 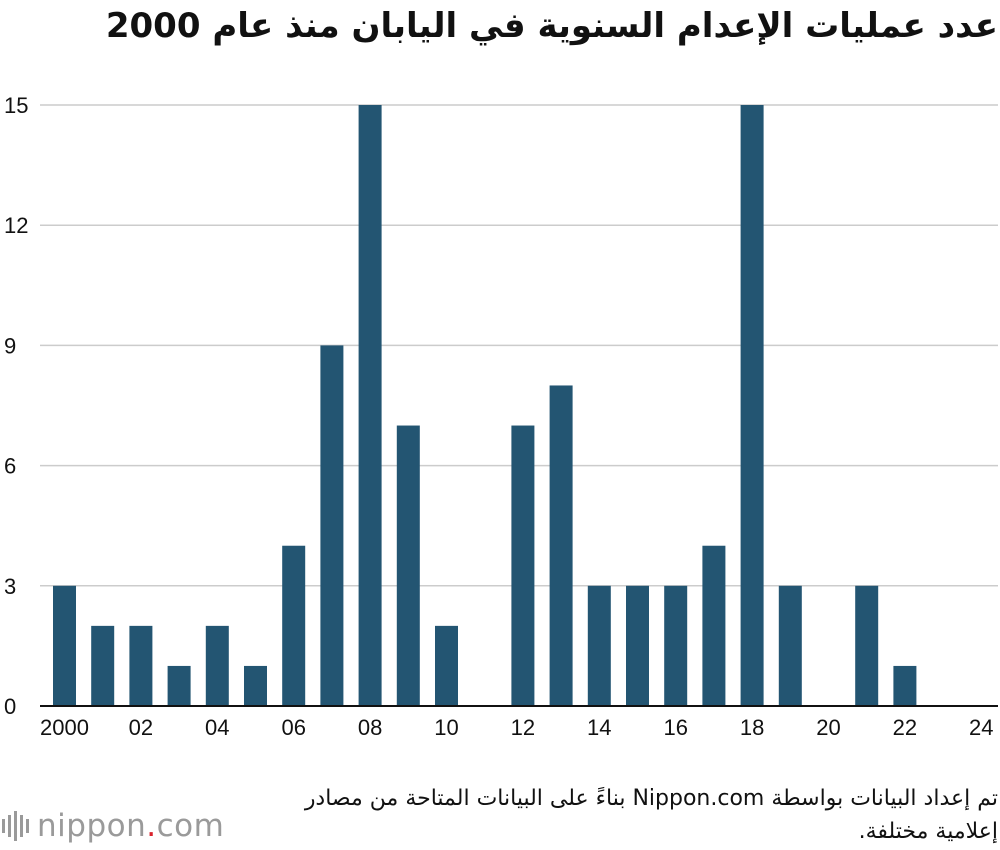 I want to click on bar-2019, so click(x=790, y=645).